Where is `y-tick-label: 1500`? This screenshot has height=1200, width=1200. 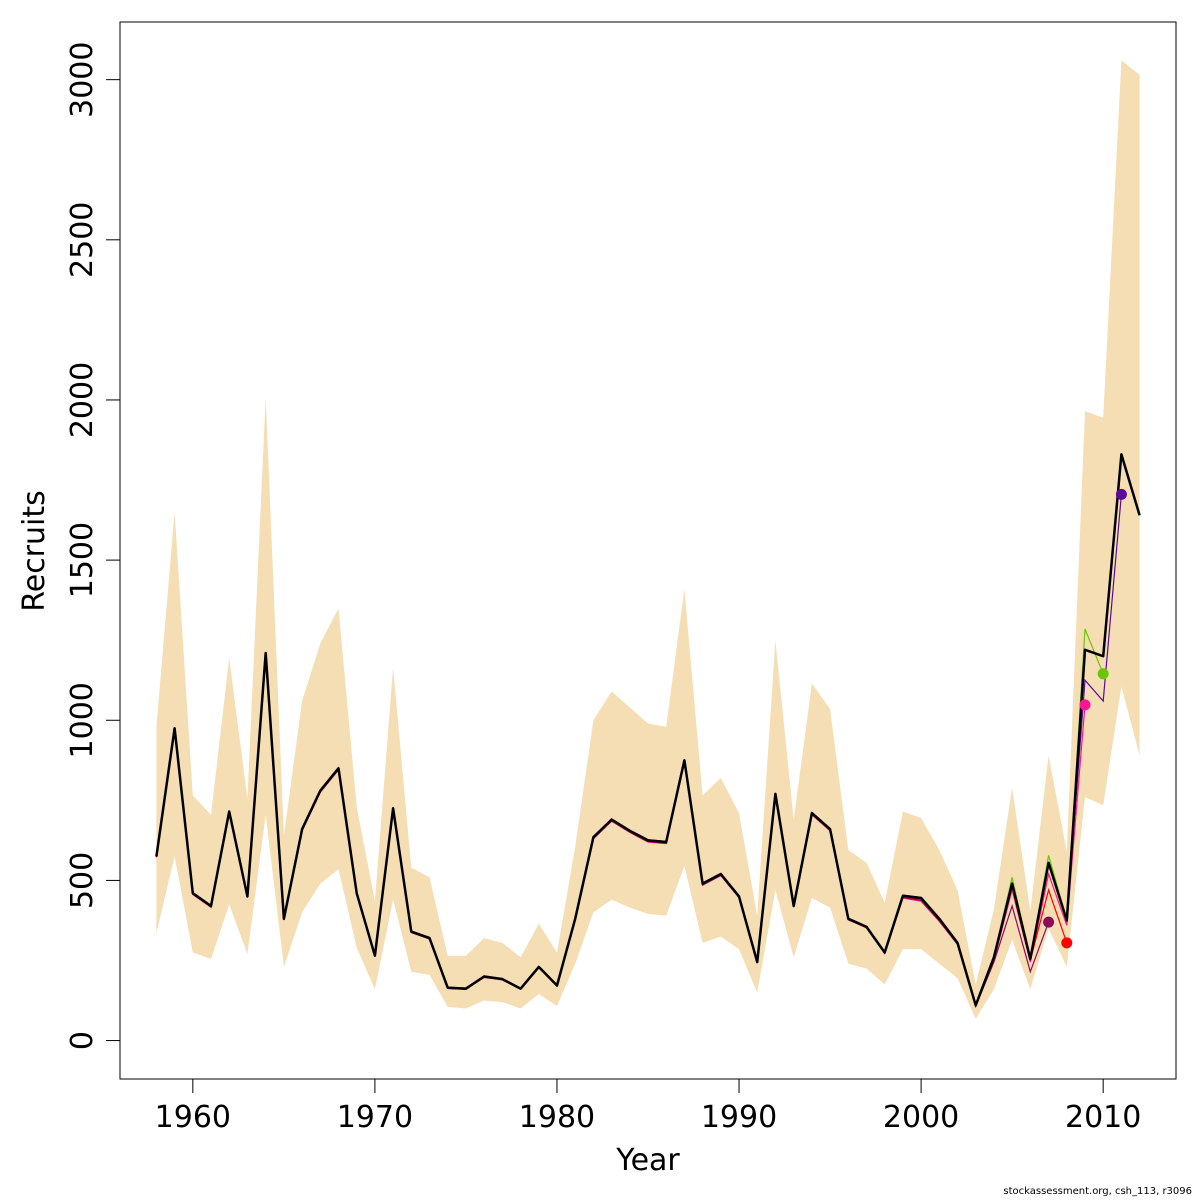
y-tick-label: 1500 is located at coordinates (82, 560).